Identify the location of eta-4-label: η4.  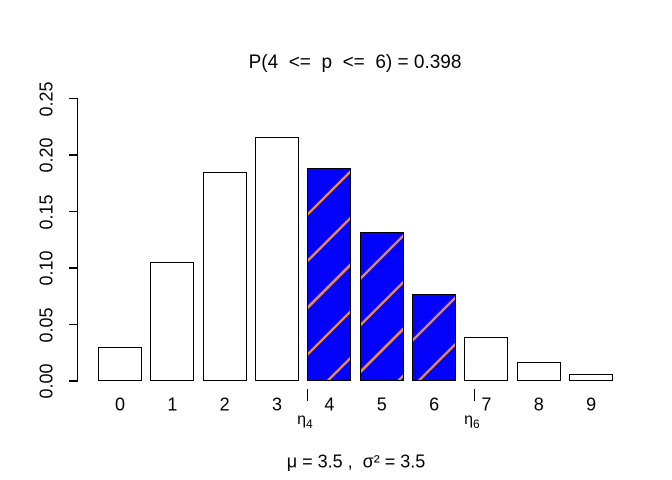
(305, 421).